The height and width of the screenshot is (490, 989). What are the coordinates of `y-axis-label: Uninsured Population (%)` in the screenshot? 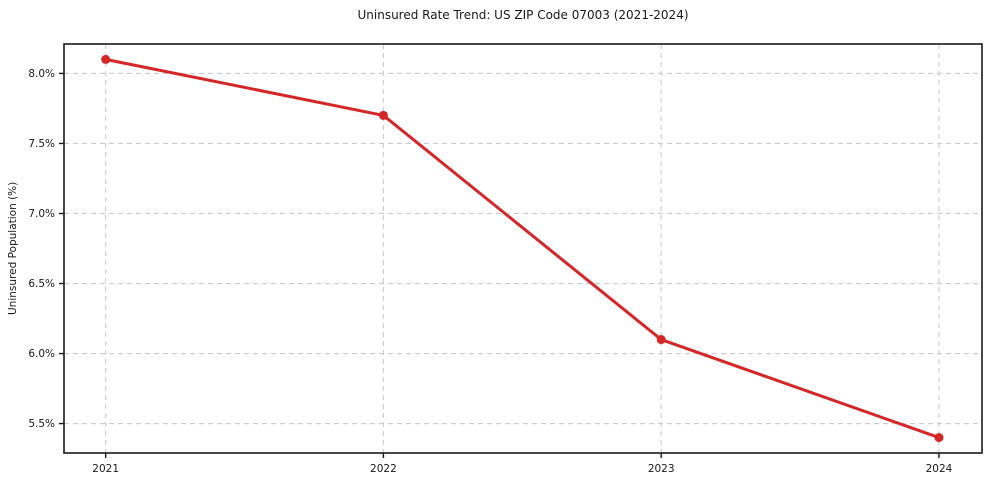 It's located at (13, 248).